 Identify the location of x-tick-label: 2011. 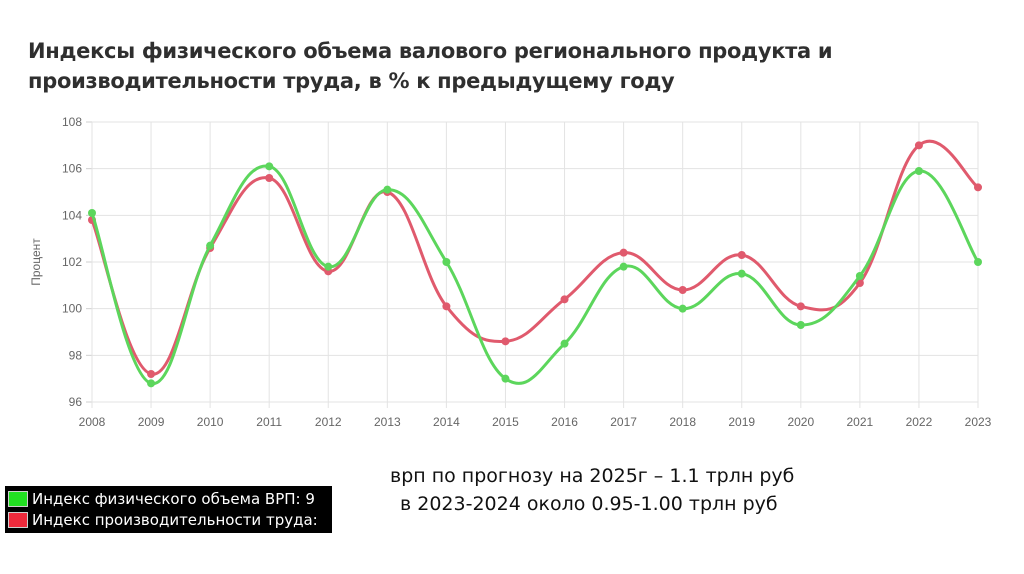
(269, 422).